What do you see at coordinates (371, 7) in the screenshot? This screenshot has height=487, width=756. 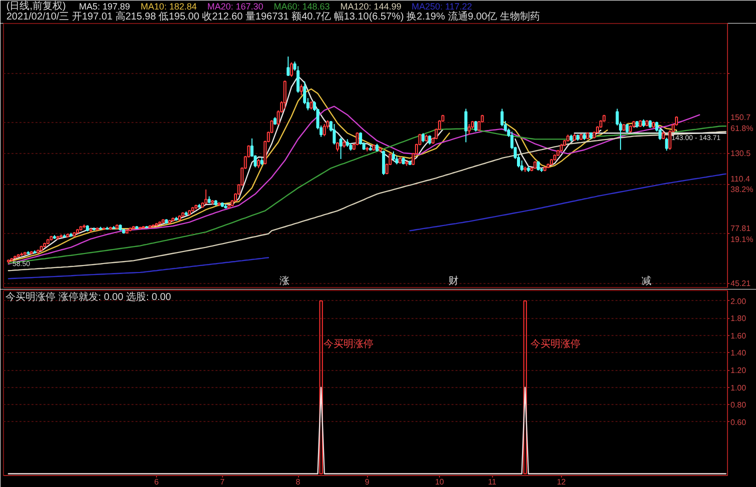 I see `text: MA120: 144.99` at bounding box center [371, 7].